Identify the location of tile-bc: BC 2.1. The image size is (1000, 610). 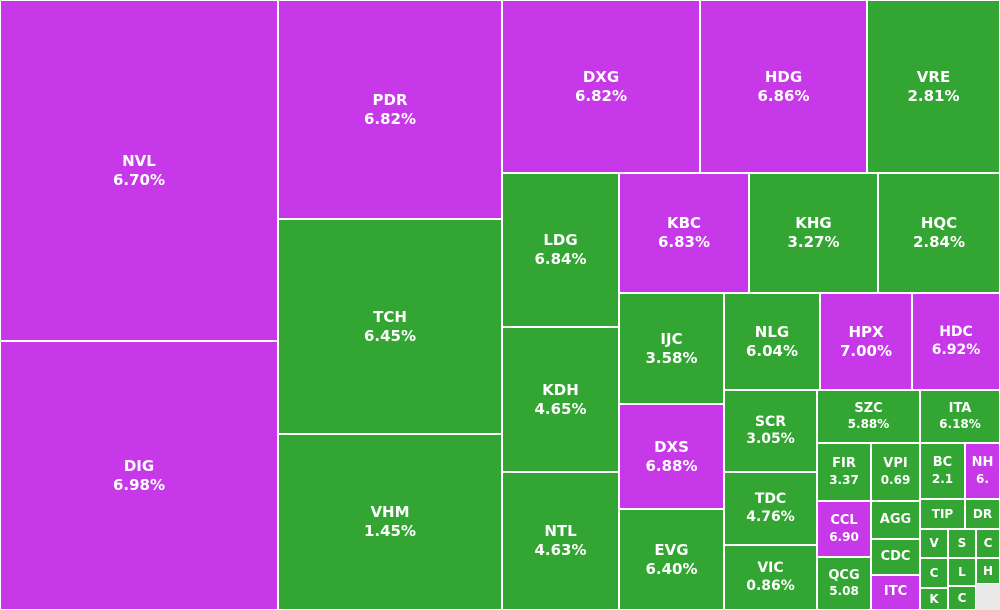
(942, 471).